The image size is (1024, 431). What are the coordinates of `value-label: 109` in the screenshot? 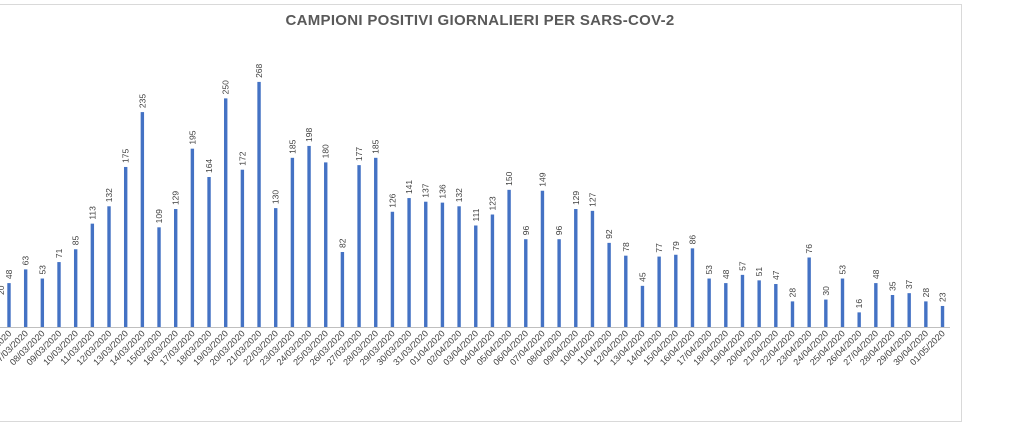 It's located at (159, 216).